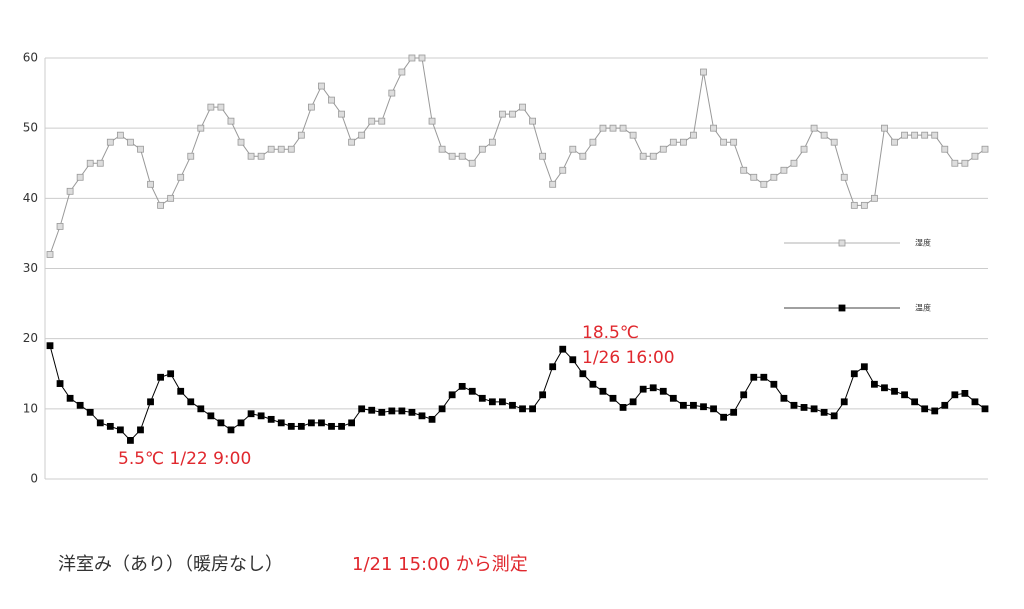  Describe the element at coordinates (610, 333) in the screenshot. I see `annotation: 18.5℃` at that location.